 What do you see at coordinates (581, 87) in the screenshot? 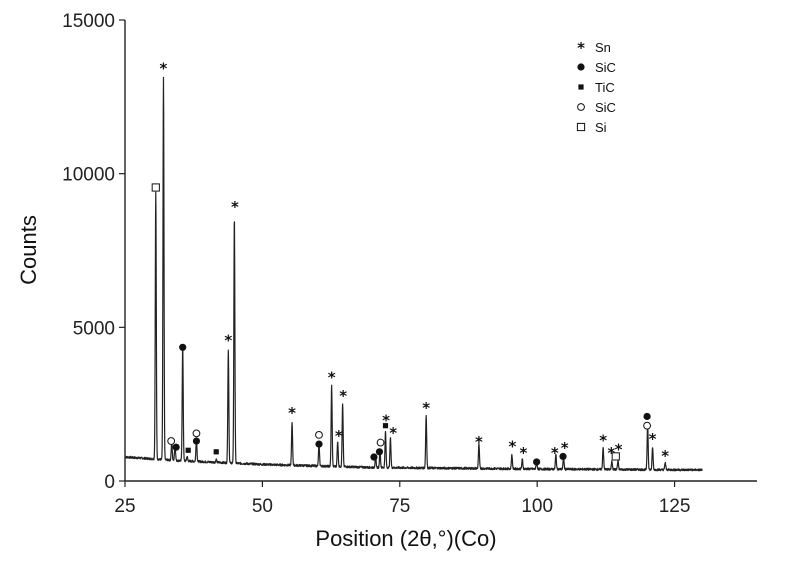
I see `legend-filled-square-icon` at bounding box center [581, 87].